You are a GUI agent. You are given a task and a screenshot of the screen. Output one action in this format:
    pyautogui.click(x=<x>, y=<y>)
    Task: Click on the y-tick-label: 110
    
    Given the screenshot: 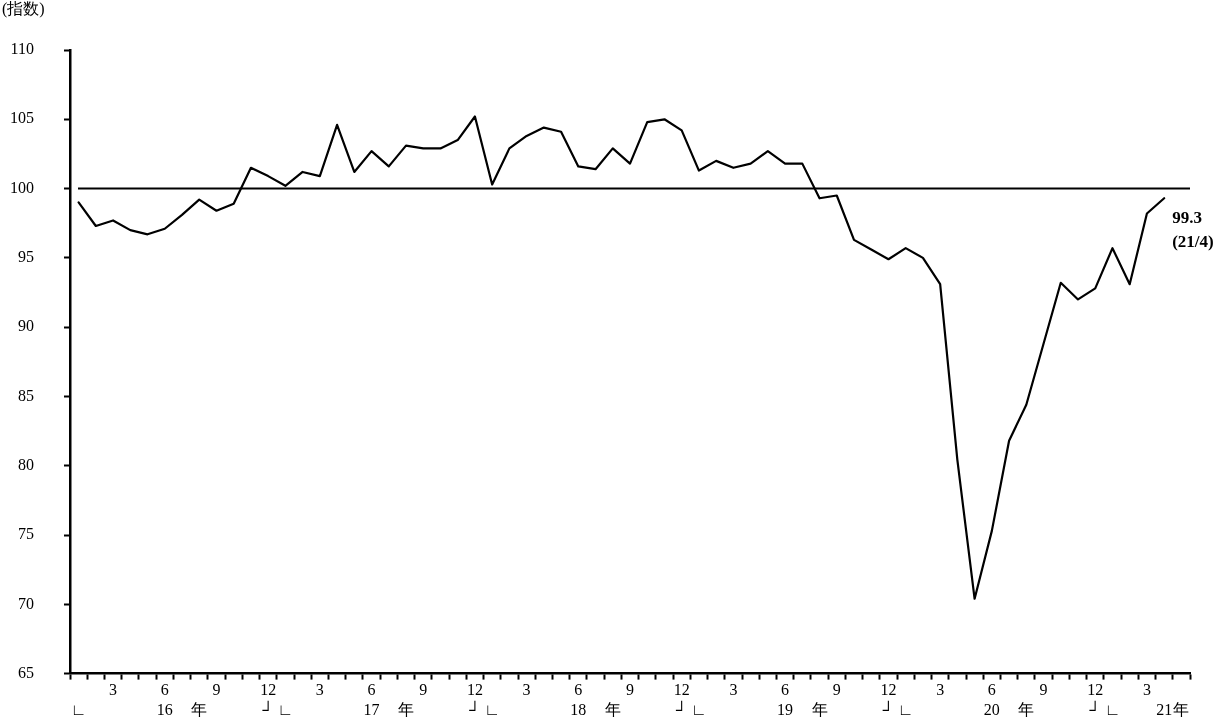 What is the action you would take?
    pyautogui.click(x=22, y=49)
    